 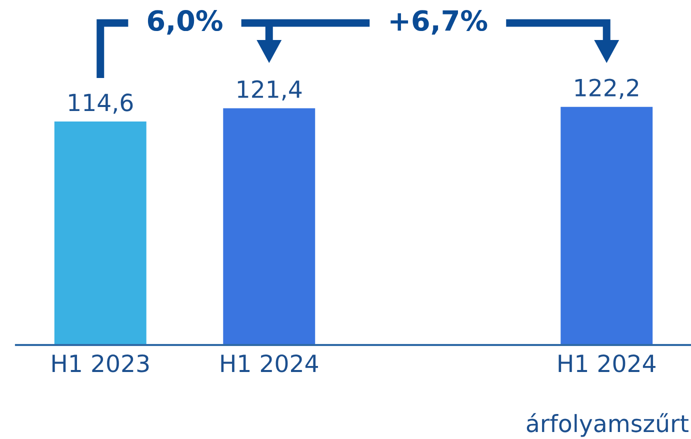 I want to click on text: 6,0%, so click(x=185, y=22).